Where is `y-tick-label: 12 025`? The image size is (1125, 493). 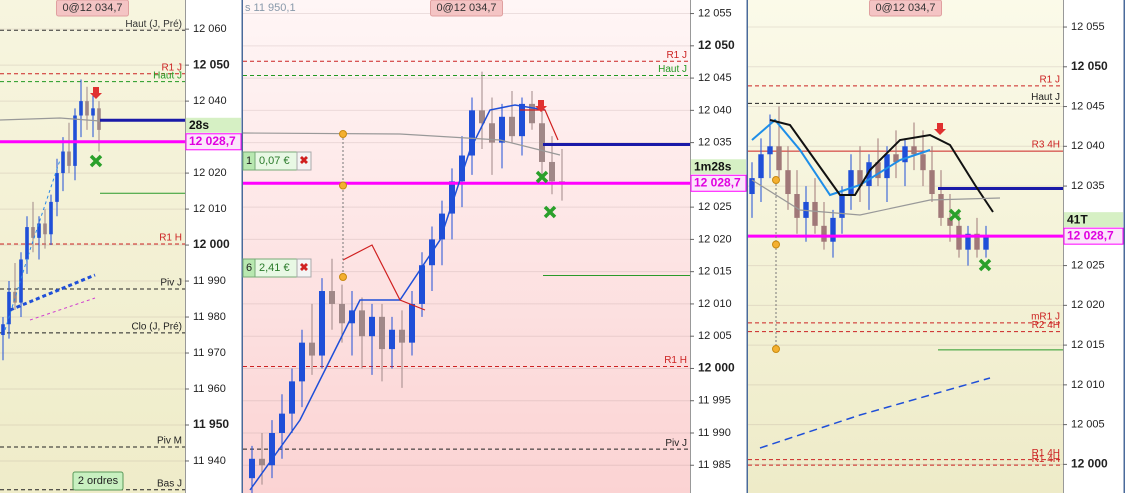 y-tick-label: 12 025 is located at coordinates (715, 207).